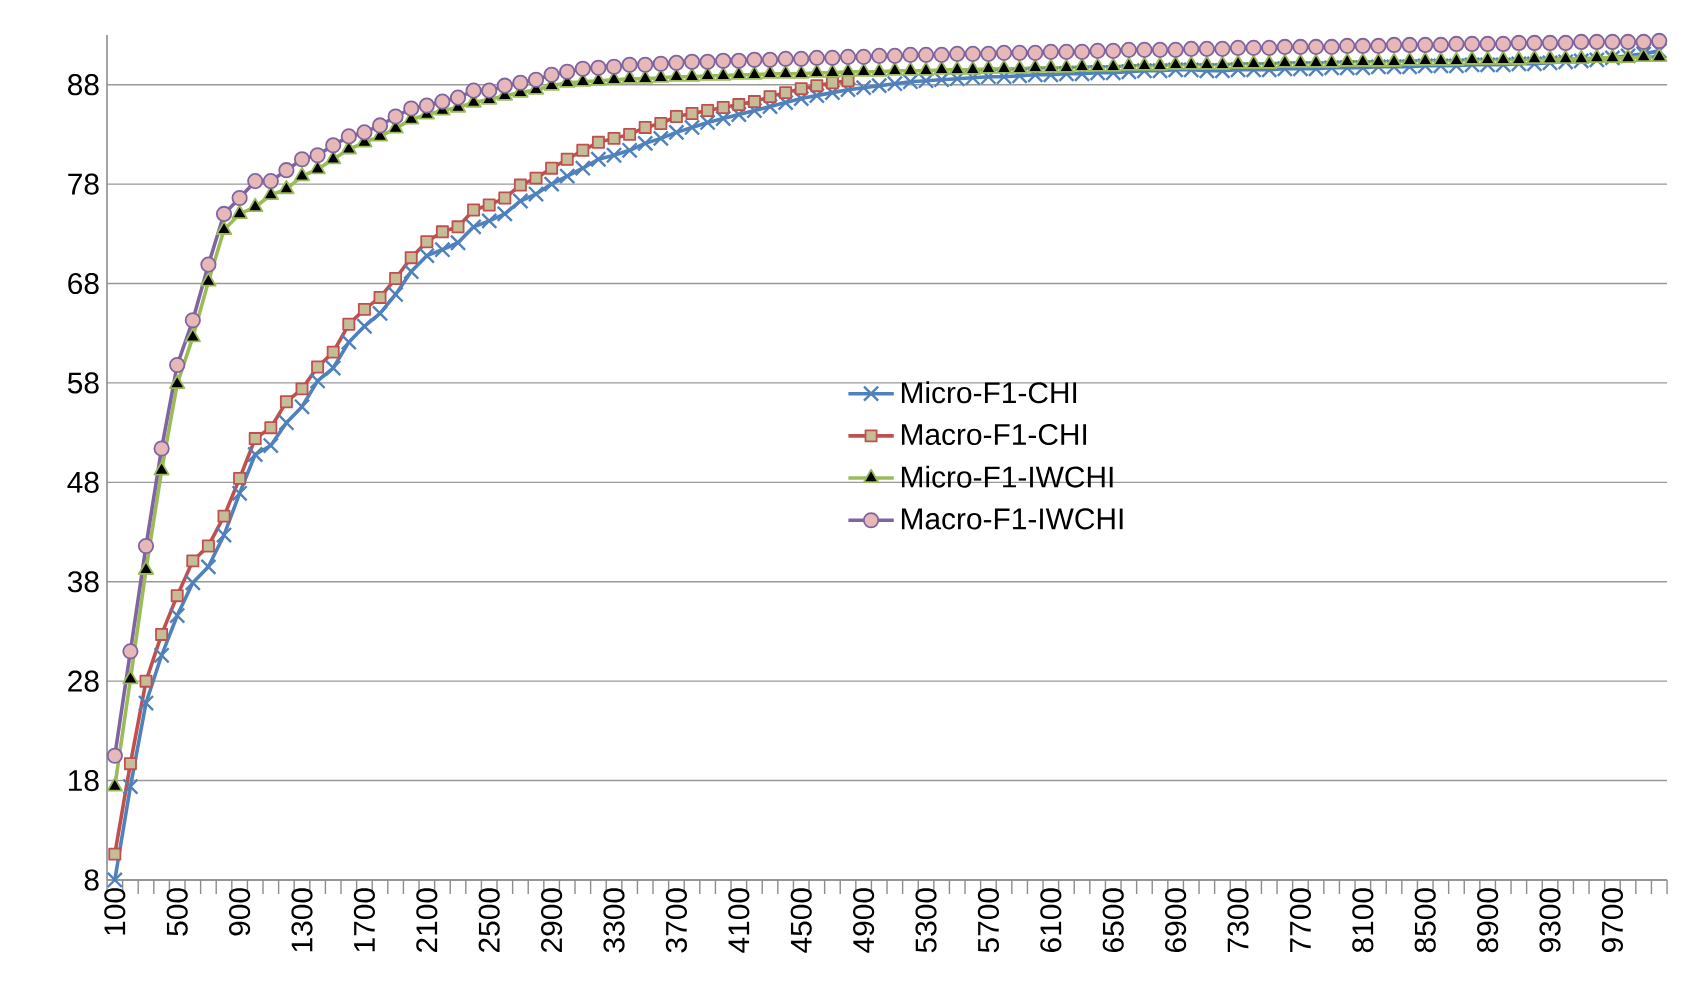 The width and height of the screenshot is (1683, 1008). Describe the element at coordinates (614, 920) in the screenshot. I see `x-tick-label: 3300` at that location.